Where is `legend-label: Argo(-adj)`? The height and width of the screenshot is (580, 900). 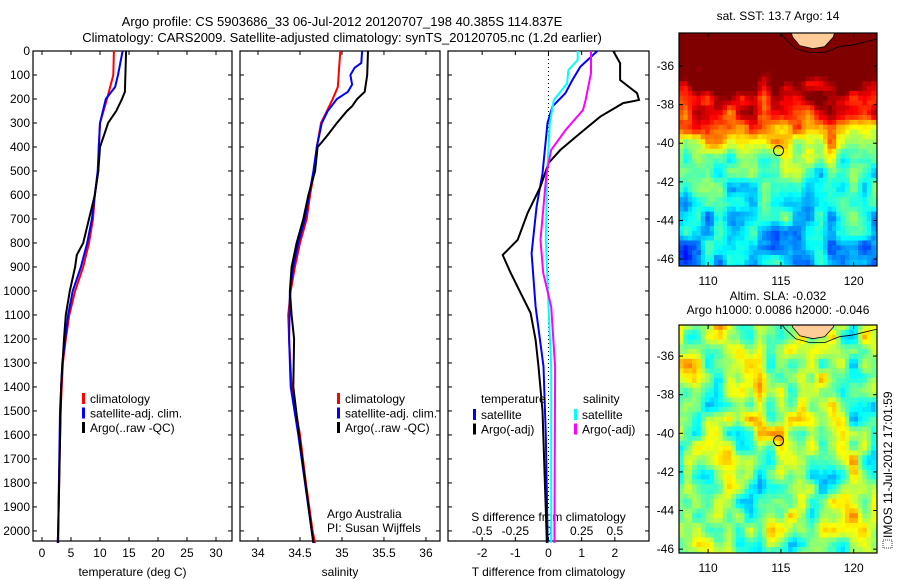 legend-label: Argo(-adj) is located at coordinates (507, 430).